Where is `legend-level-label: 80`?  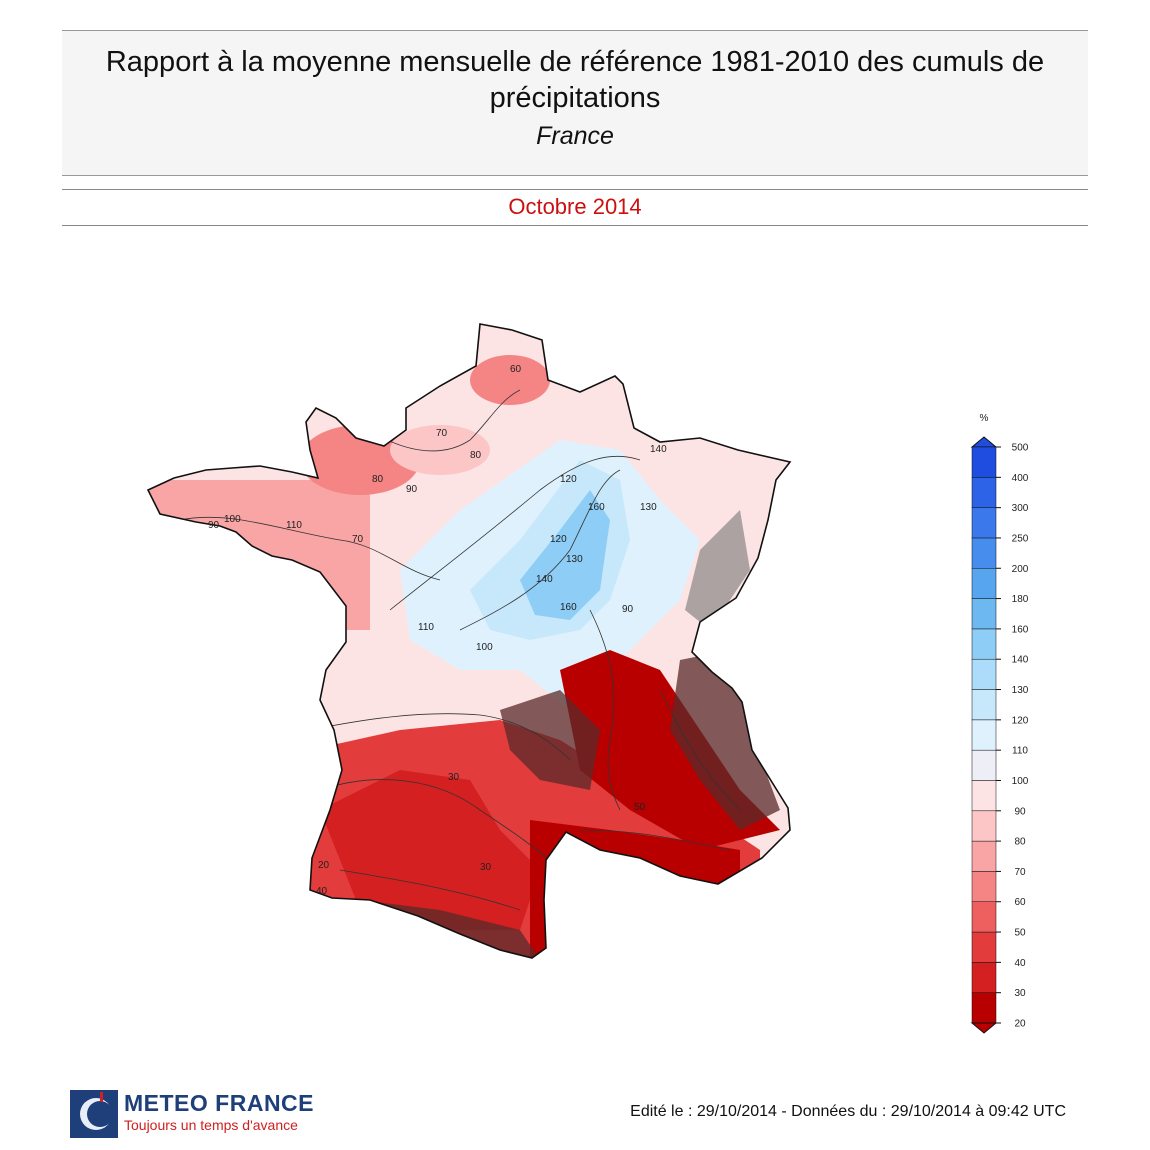 legend-level-label: 80 is located at coordinates (1020, 842).